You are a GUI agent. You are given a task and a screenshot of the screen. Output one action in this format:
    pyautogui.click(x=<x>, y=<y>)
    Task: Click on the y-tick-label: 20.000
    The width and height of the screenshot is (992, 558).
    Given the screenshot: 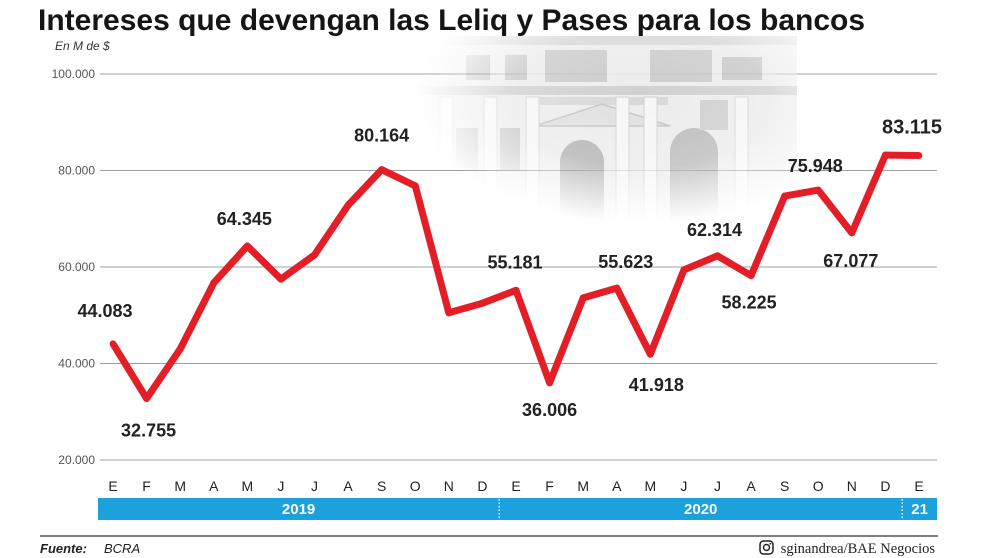 What is the action you would take?
    pyautogui.click(x=76, y=460)
    